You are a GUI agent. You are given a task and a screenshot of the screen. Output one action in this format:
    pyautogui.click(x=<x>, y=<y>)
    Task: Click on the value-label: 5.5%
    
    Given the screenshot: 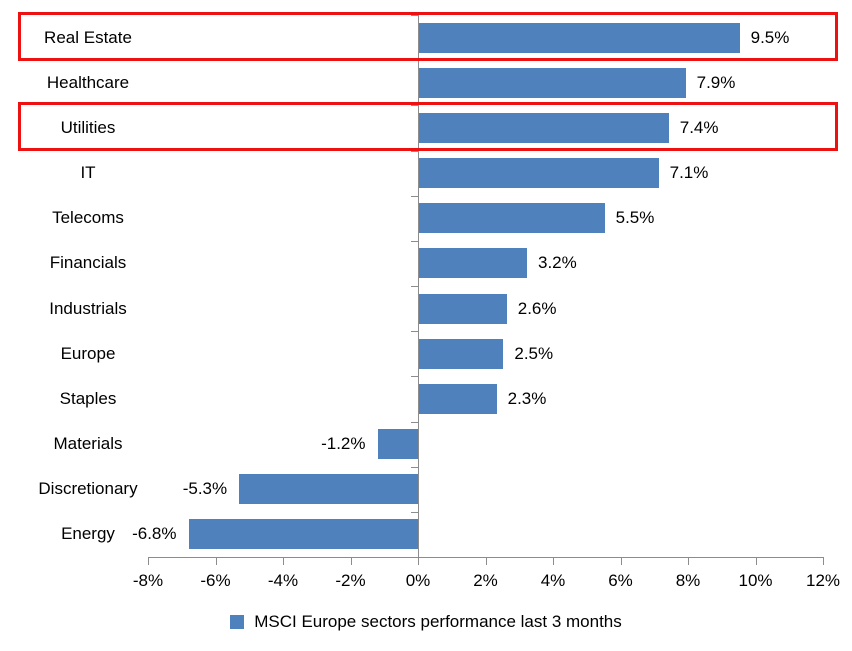 What is the action you would take?
    pyautogui.click(x=635, y=218)
    